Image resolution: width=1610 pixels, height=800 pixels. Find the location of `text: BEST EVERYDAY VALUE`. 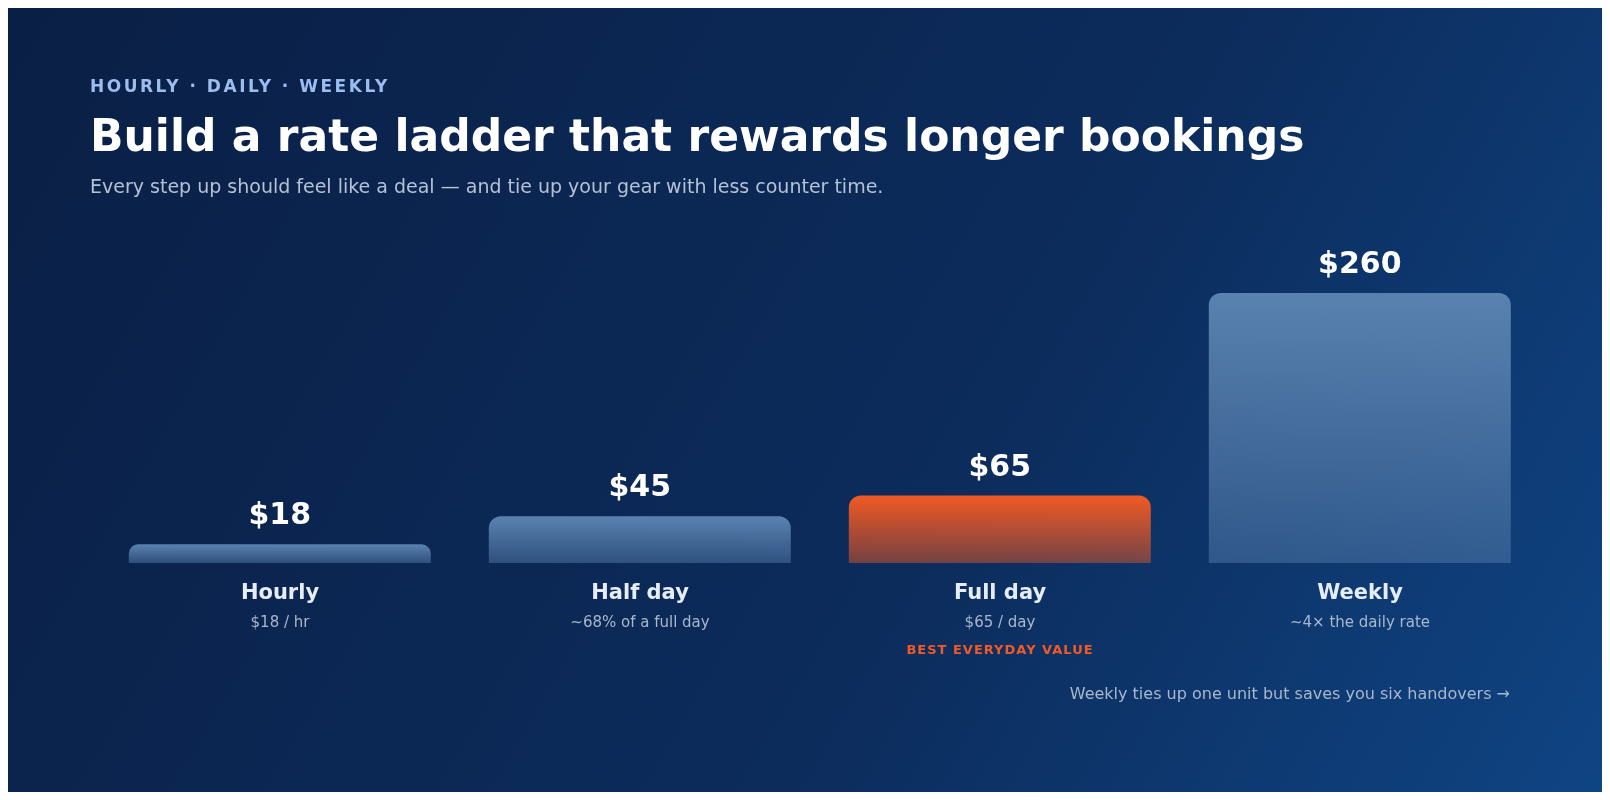

text: BEST EVERYDAY VALUE is located at coordinates (1000, 649).